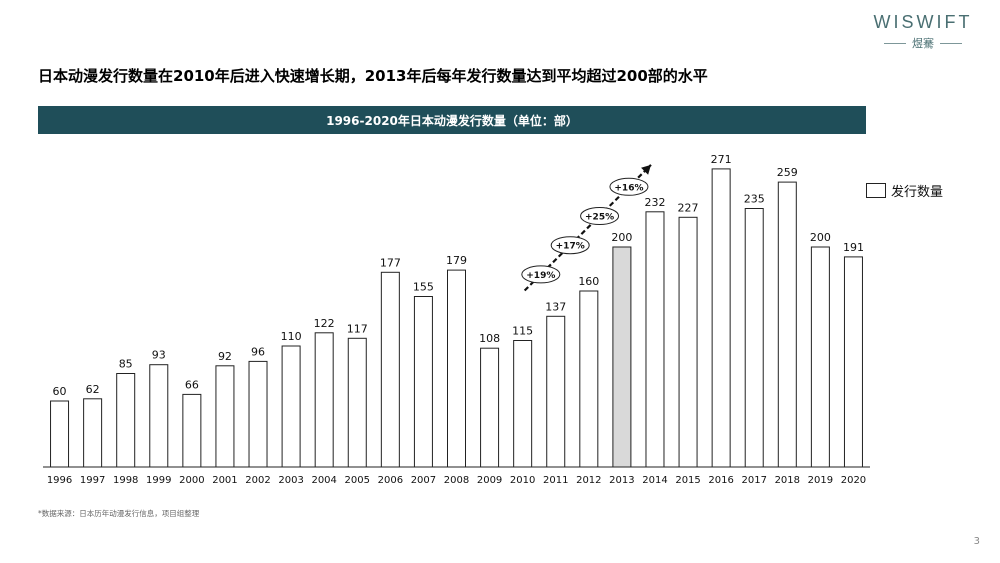 This screenshot has width=1000, height=563. What do you see at coordinates (224, 480) in the screenshot?
I see `x-tick-label: 2001` at bounding box center [224, 480].